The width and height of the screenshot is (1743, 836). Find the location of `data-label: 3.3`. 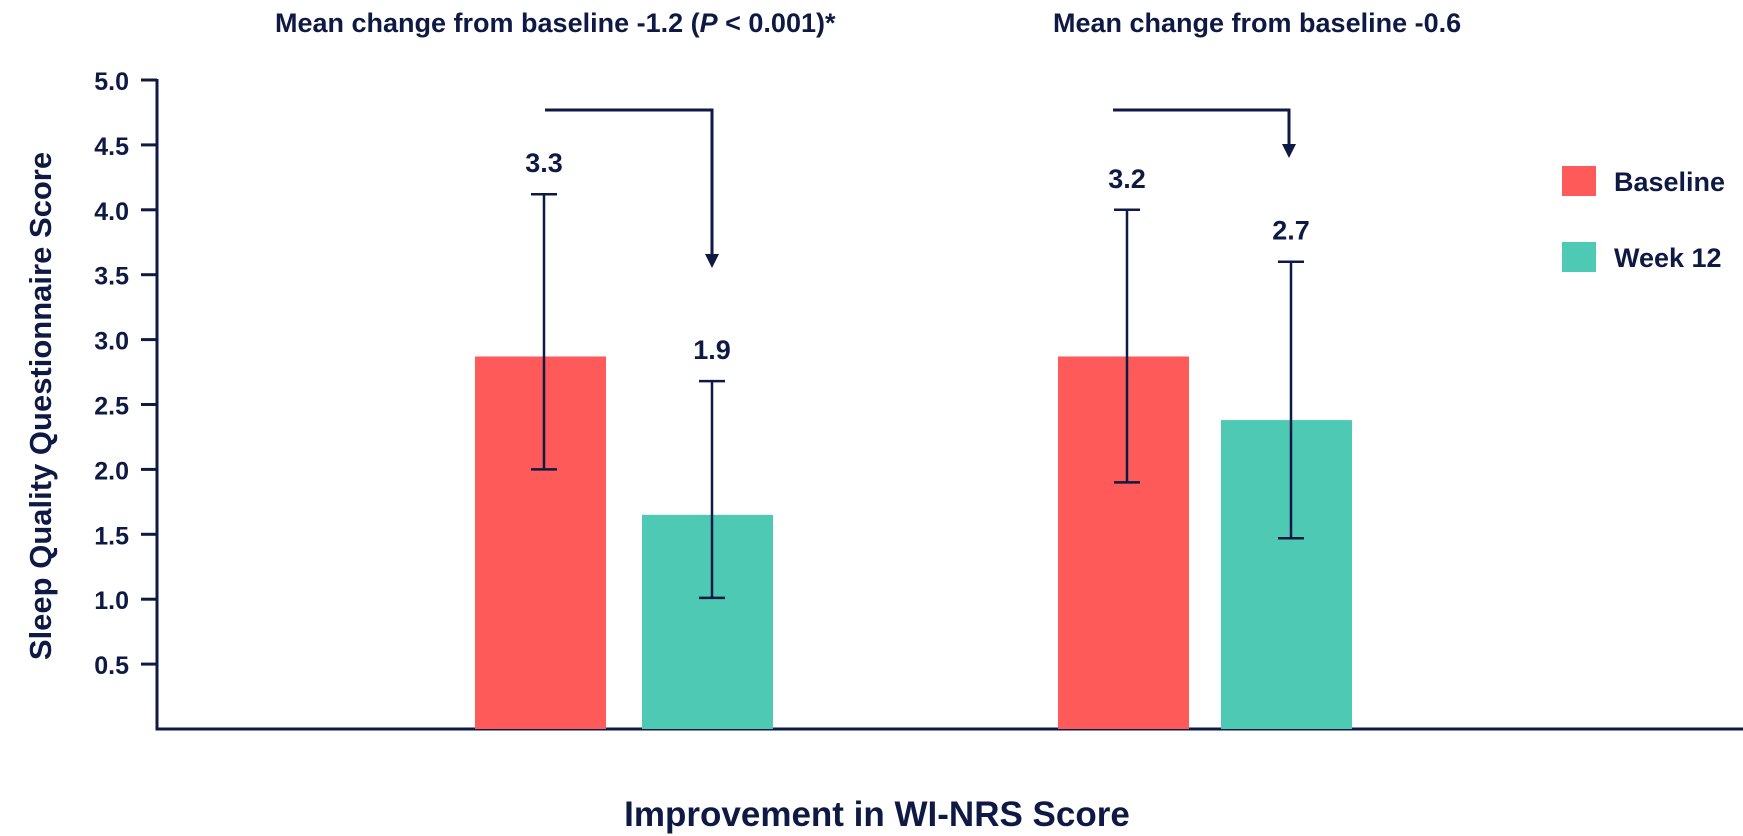

data-label: 3.3 is located at coordinates (544, 163).